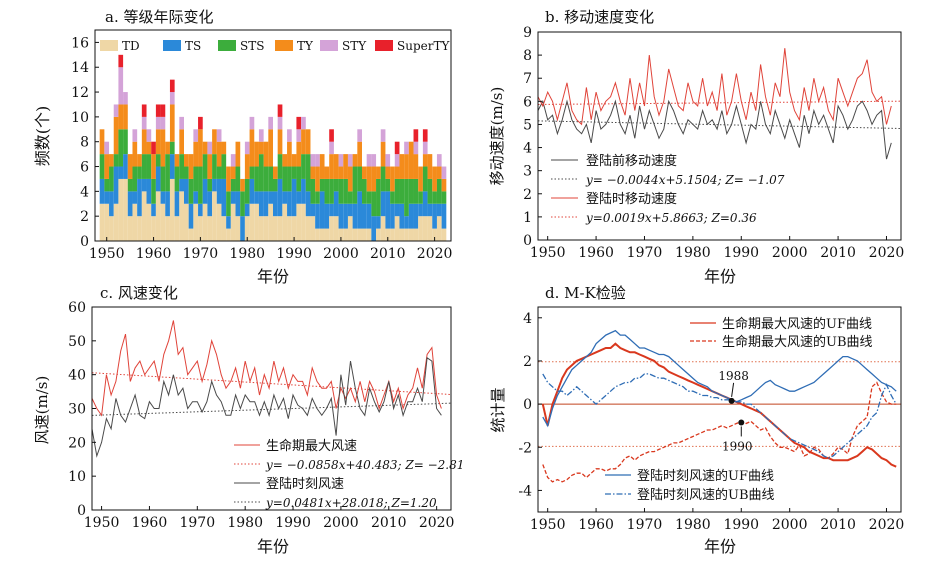  I want to click on bar-STY-1966, so click(181, 123).